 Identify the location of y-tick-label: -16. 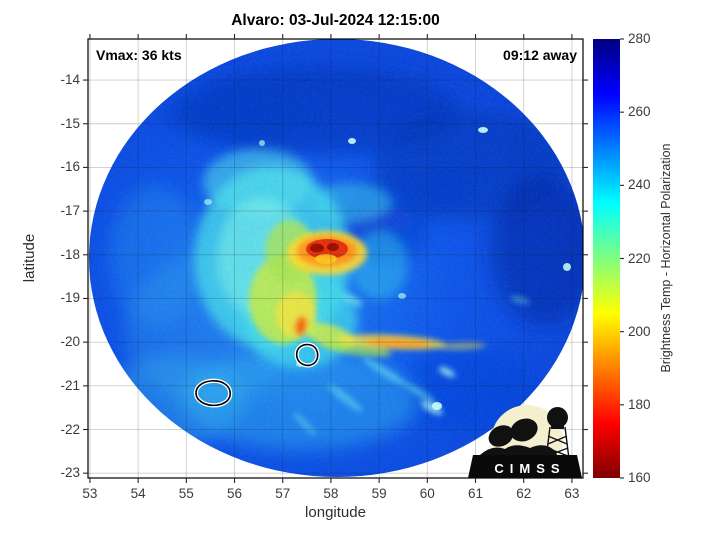
(70, 167).